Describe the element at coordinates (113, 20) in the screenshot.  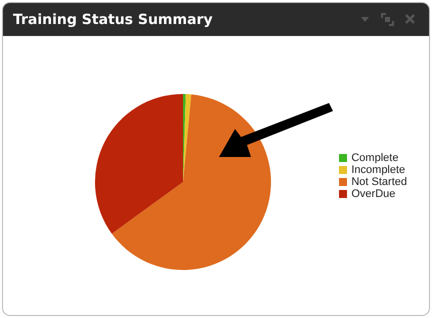
I see `chart-title: Training Status Summary` at that location.